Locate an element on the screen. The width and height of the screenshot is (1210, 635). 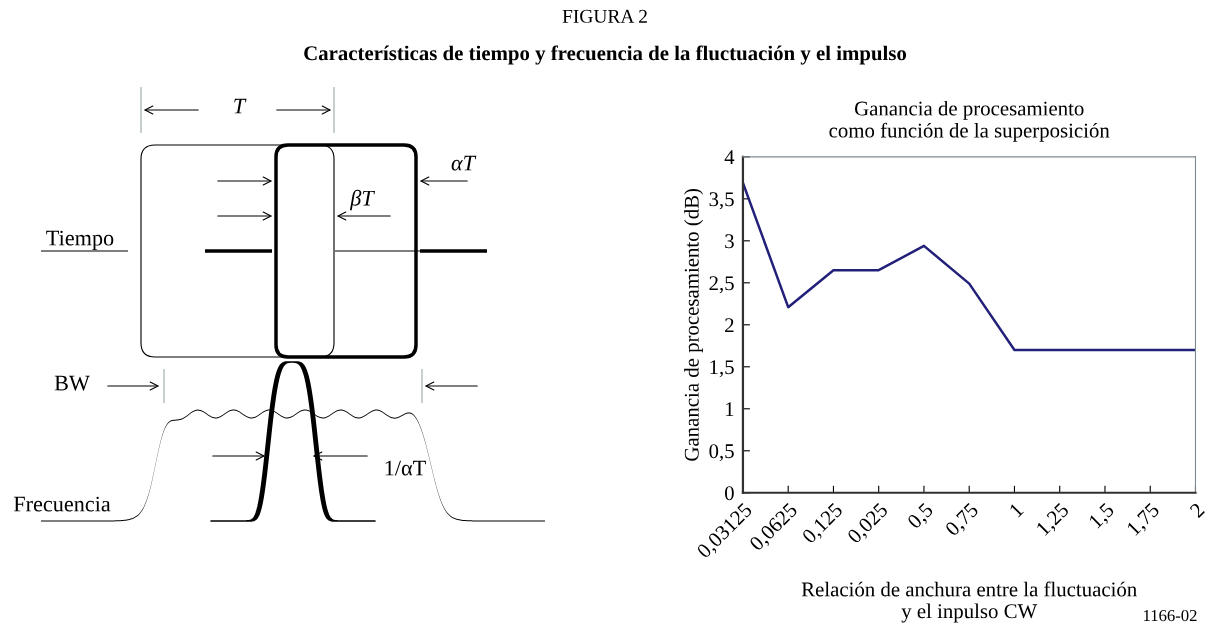
y-tick-label: 0,5 is located at coordinates (721, 453).